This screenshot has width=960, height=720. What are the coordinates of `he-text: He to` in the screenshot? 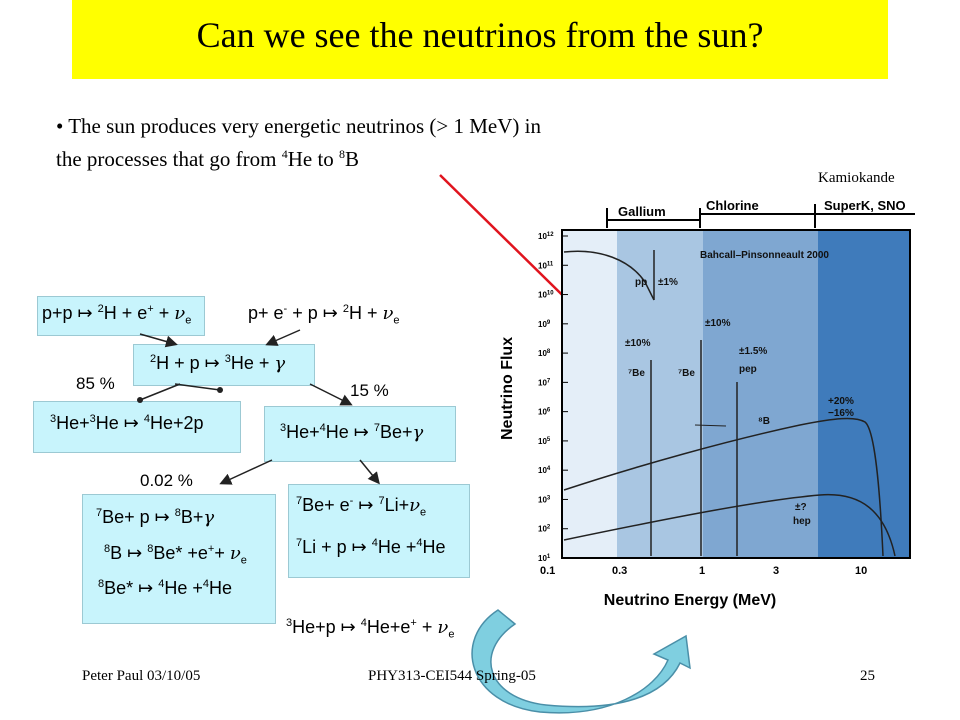 It's located at (313, 159).